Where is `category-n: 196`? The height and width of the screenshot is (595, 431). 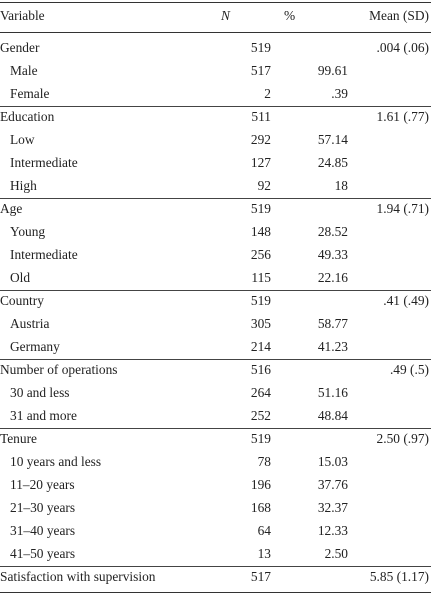
category-n: 196 is located at coordinates (260, 484).